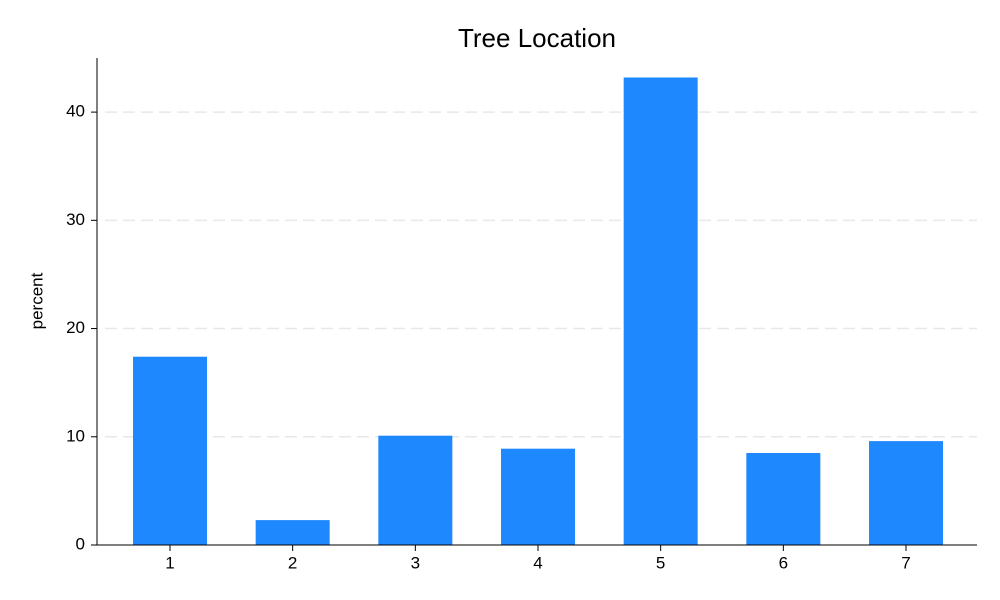 The height and width of the screenshot is (600, 1000). Describe the element at coordinates (537, 38) in the screenshot. I see `chart-title: Tree Location` at that location.